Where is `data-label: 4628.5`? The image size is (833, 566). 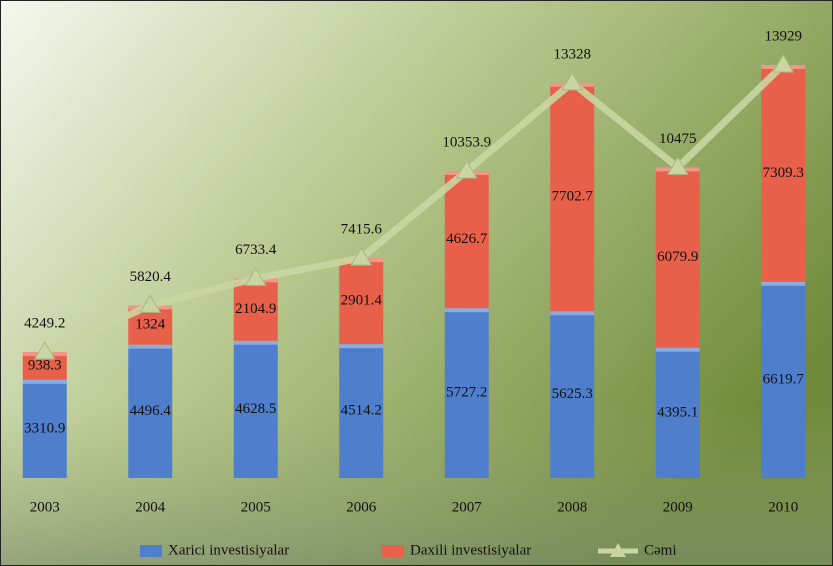
data-label: 4628.5 is located at coordinates (255, 409).